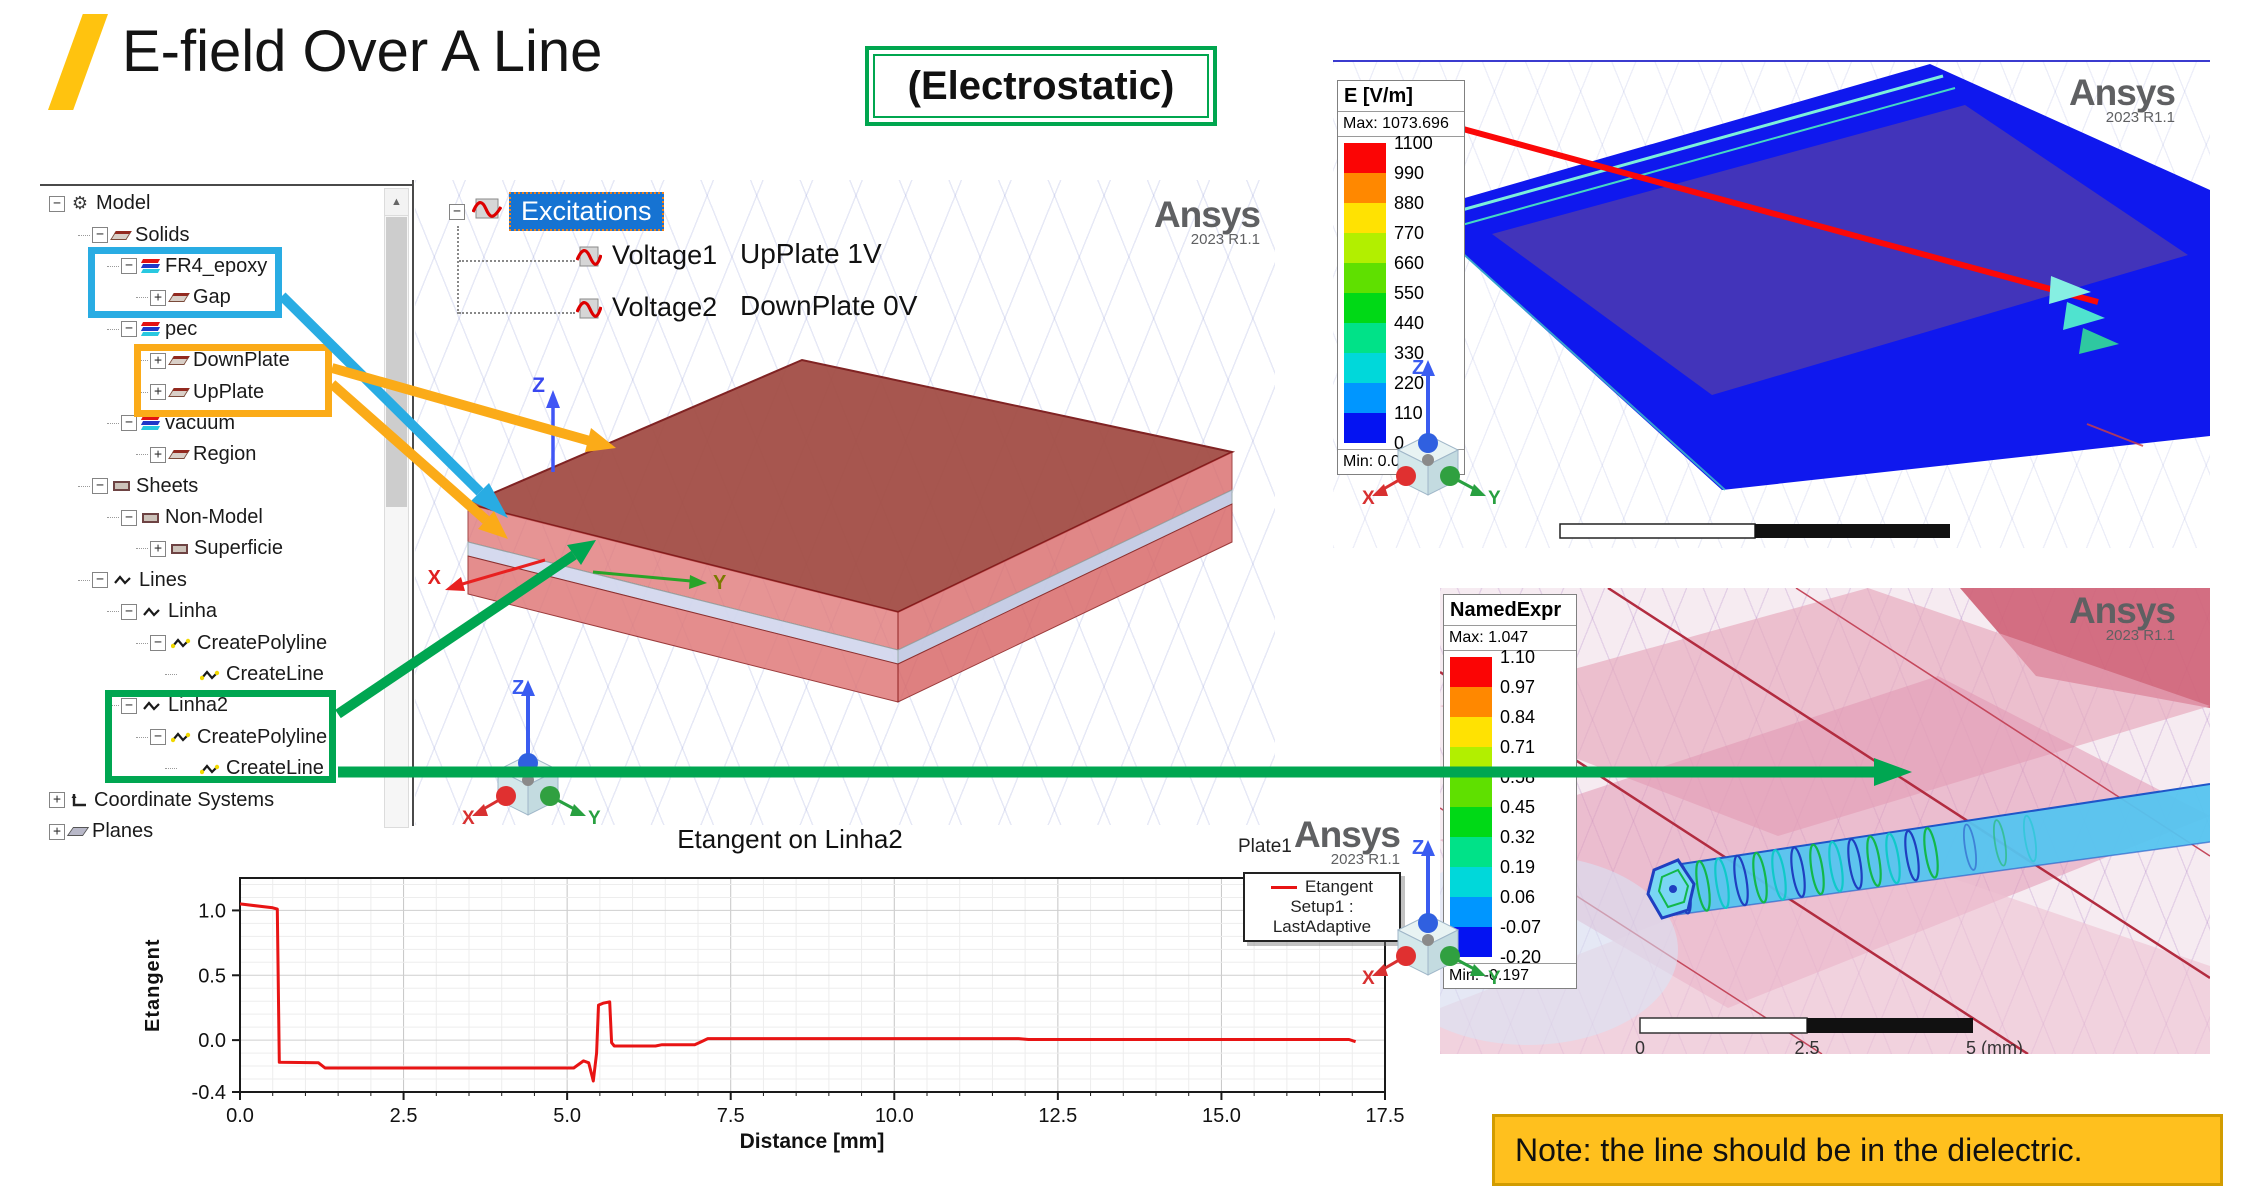  What do you see at coordinates (1401, 96) in the screenshot?
I see `legend-title: E [V/m]` at bounding box center [1401, 96].